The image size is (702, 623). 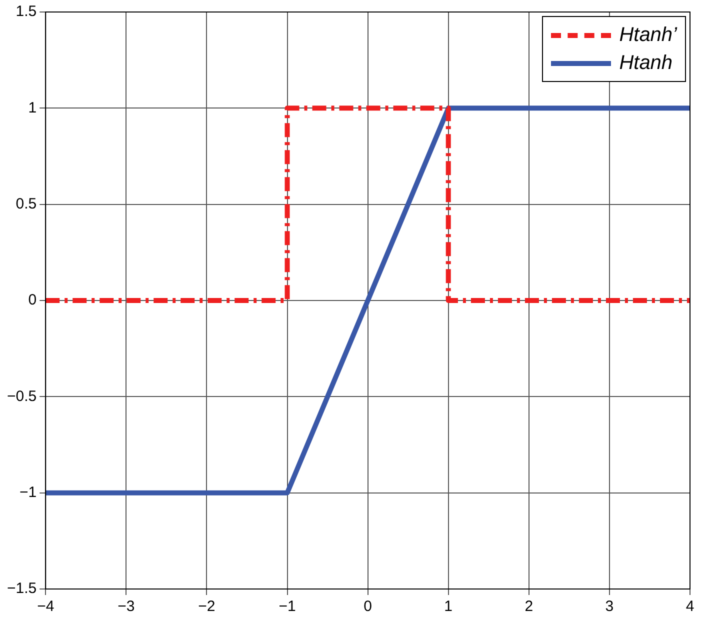 What do you see at coordinates (21, 589) in the screenshot?
I see `y-tick-label: −1.5` at bounding box center [21, 589].